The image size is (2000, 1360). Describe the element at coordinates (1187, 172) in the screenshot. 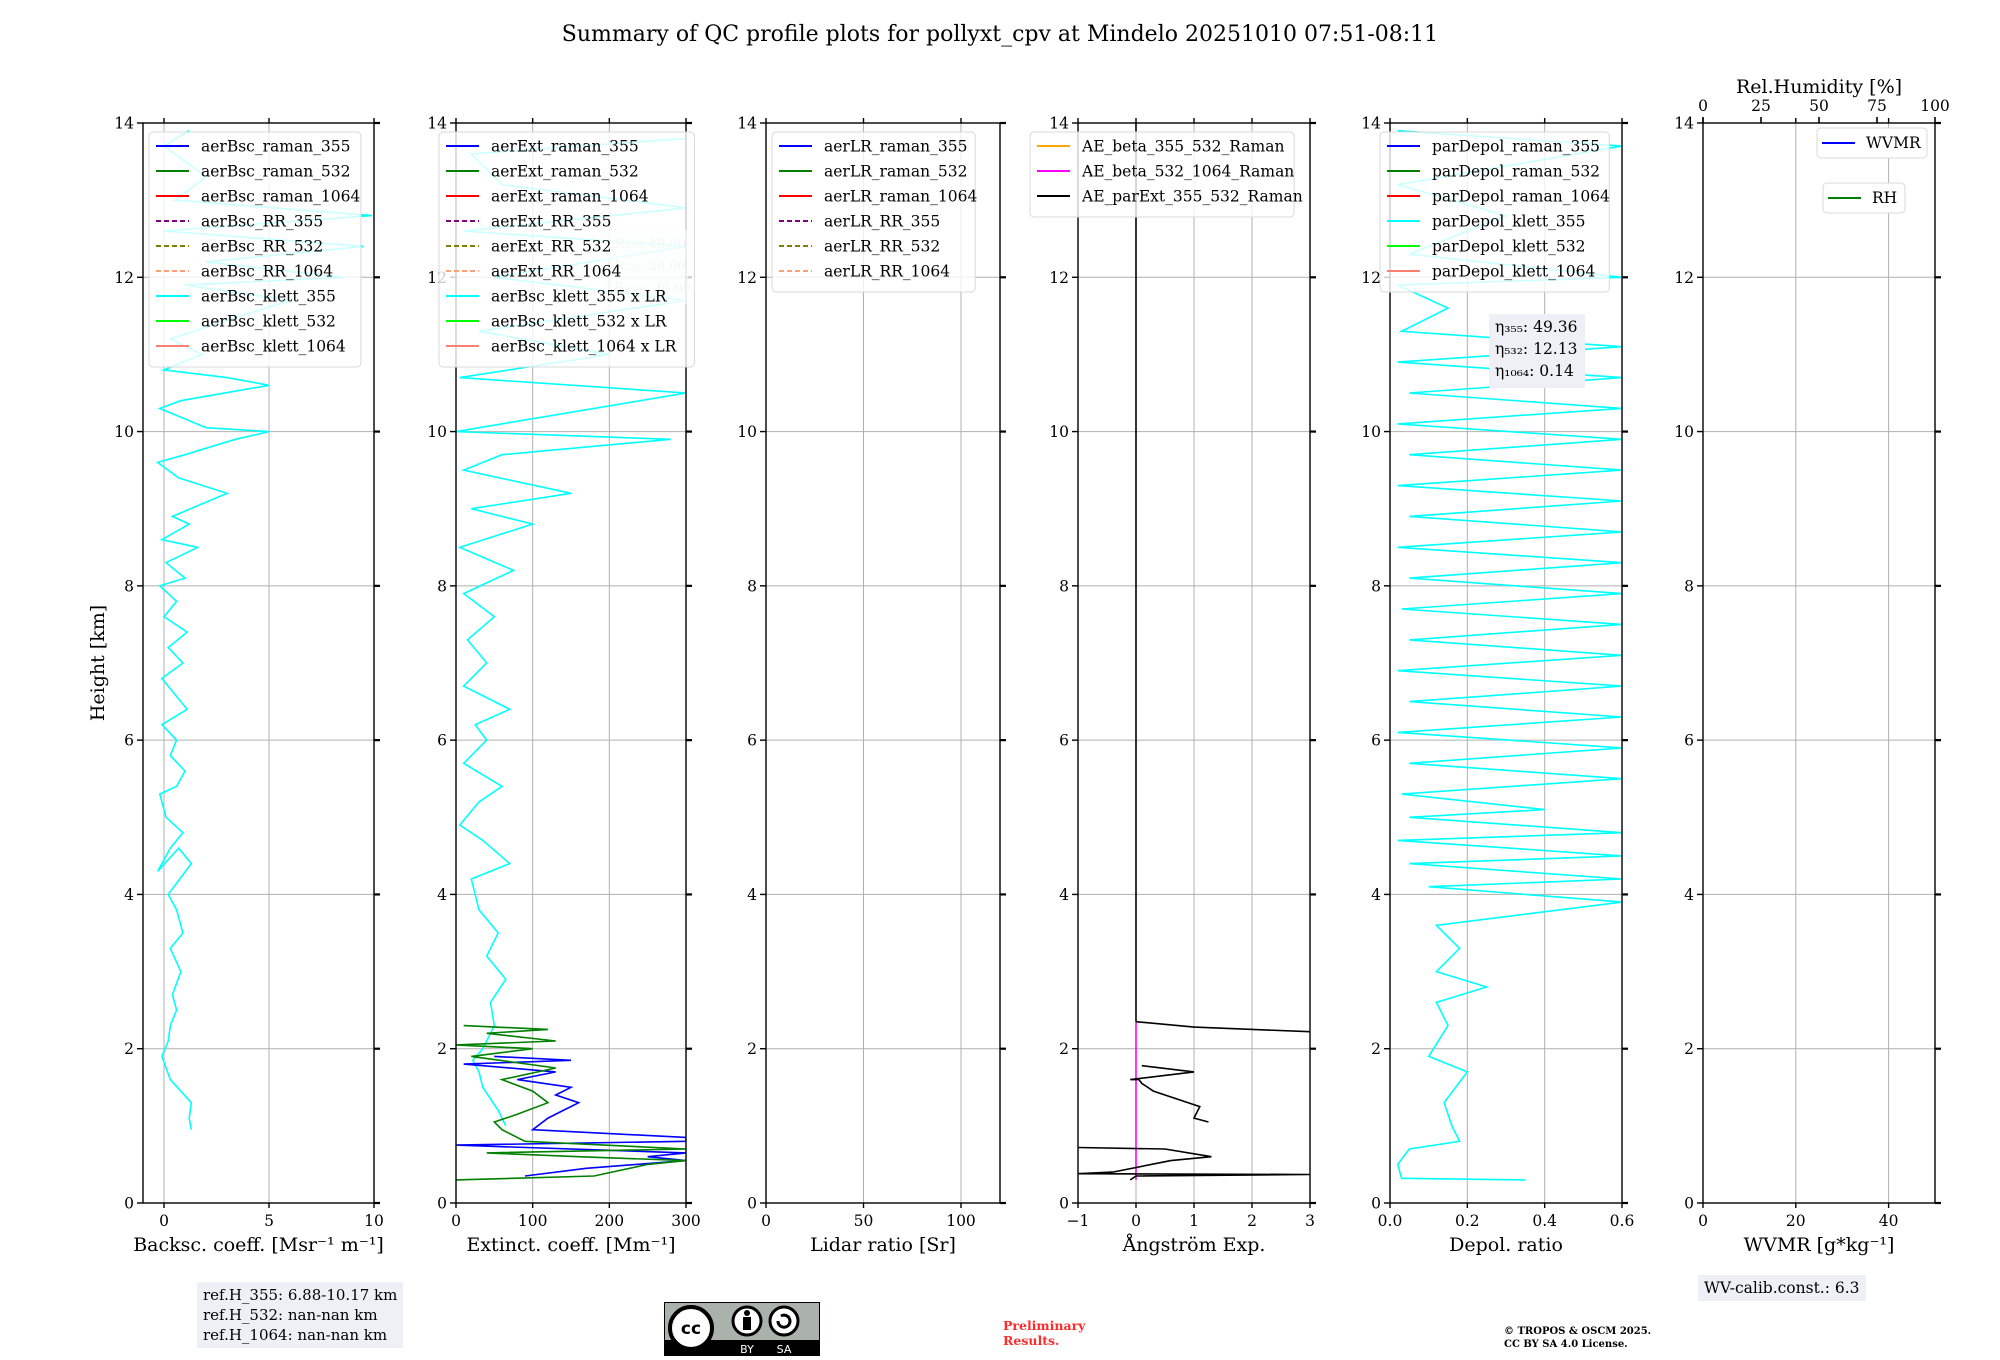

I see `legend-label: AE_beta_532_1064_Raman` at that location.